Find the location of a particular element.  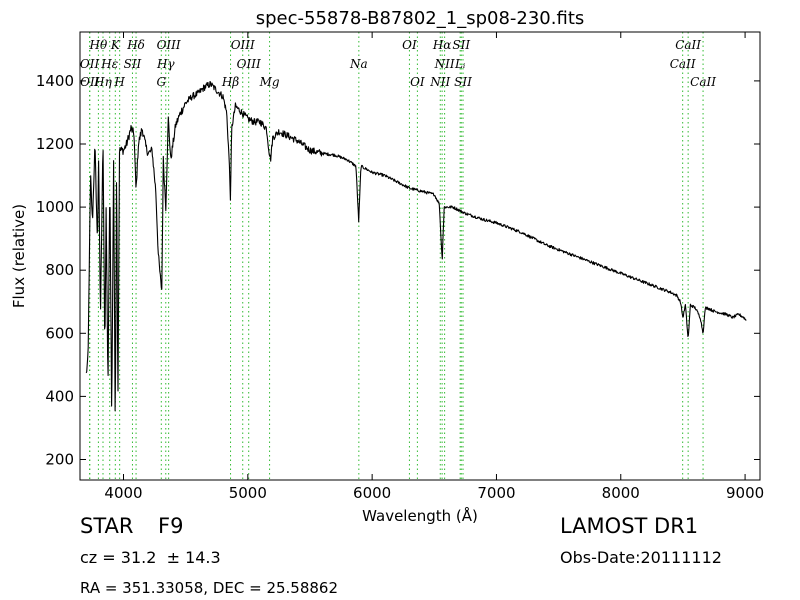

y-axis-label: Flux (relative) is located at coordinates (19, 256).